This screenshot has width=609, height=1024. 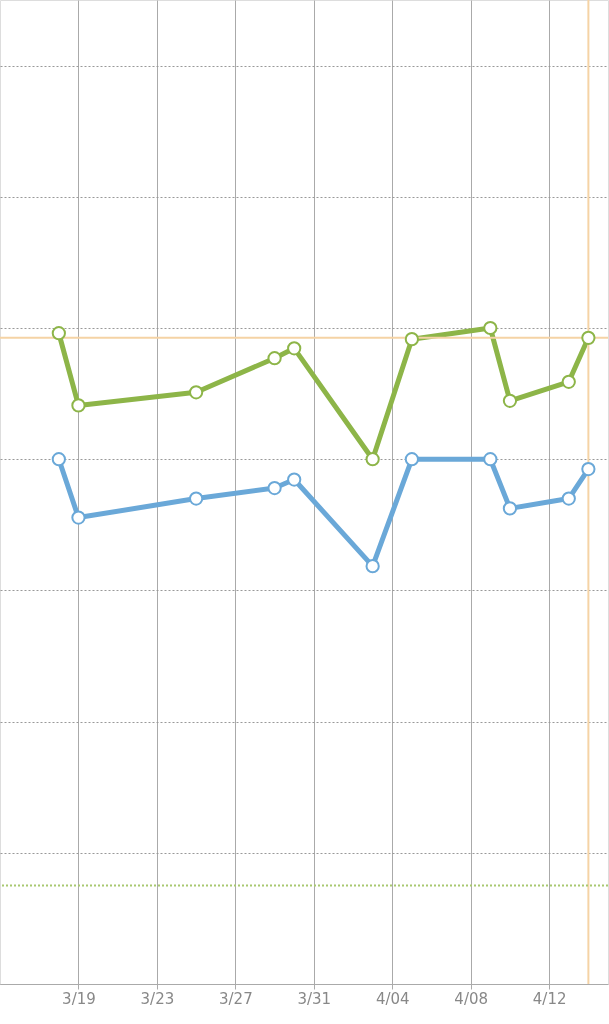 I want to click on x-tick-label: 3/27, so click(x=236, y=998).